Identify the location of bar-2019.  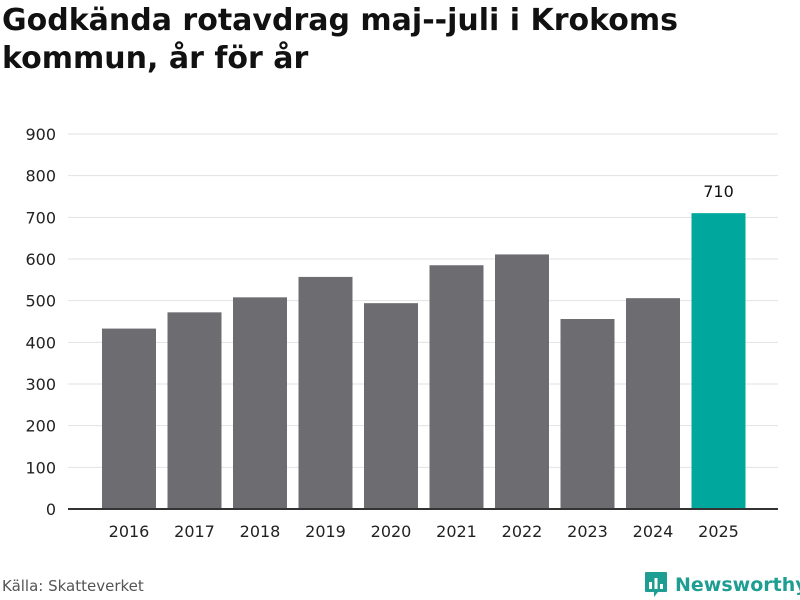
(325, 392).